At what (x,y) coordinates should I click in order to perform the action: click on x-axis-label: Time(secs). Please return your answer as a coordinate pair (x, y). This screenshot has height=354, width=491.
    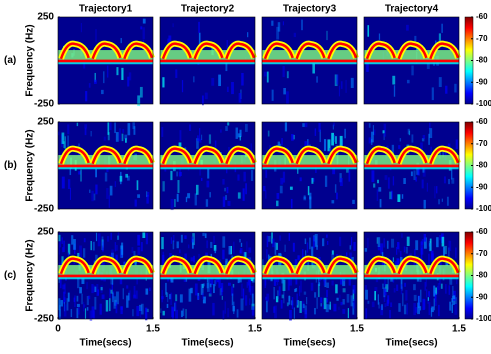
    Looking at the image, I should click on (105, 343).